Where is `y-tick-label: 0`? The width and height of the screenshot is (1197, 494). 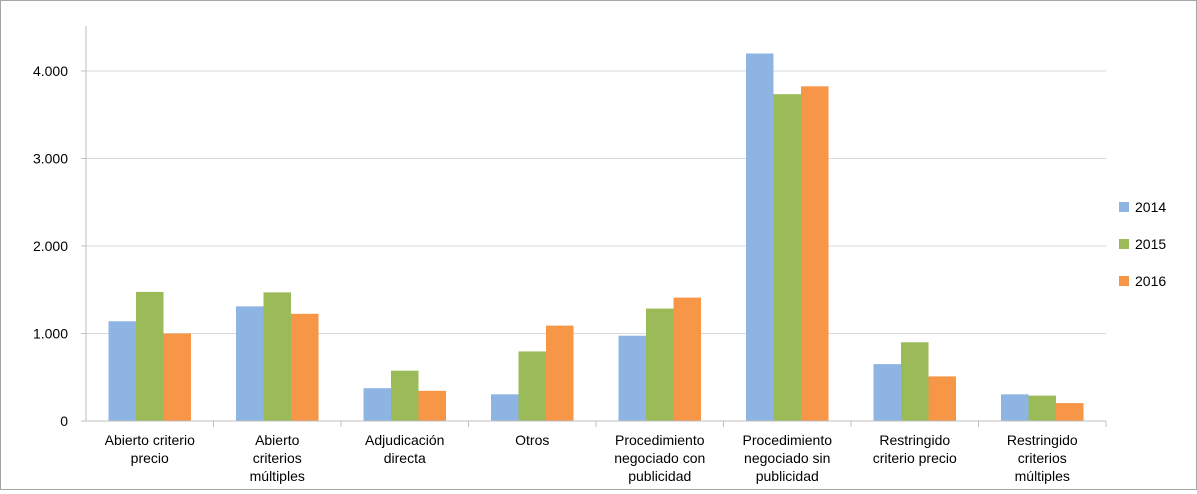
y-tick-label: 0 is located at coordinates (64, 421).